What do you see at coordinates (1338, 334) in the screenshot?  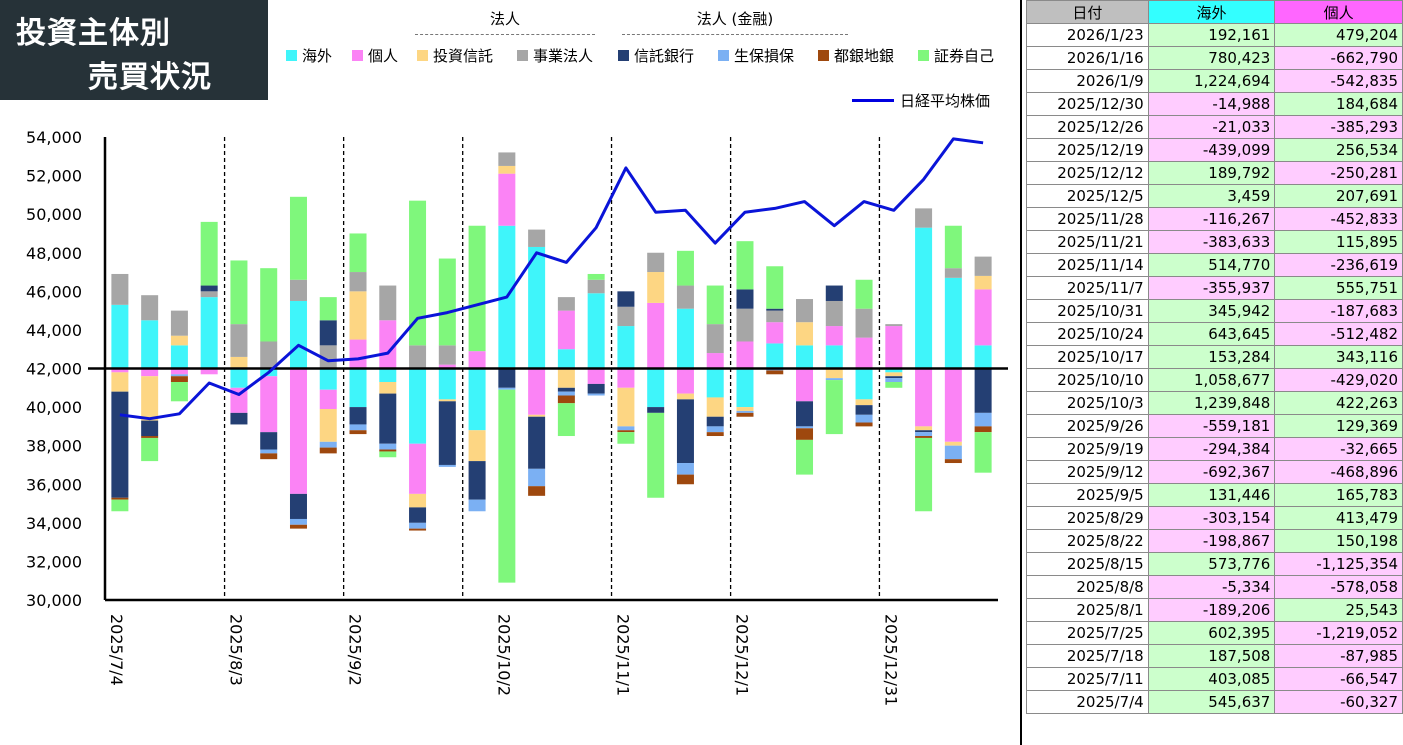 I see `cell-kojin: -512,482` at bounding box center [1338, 334].